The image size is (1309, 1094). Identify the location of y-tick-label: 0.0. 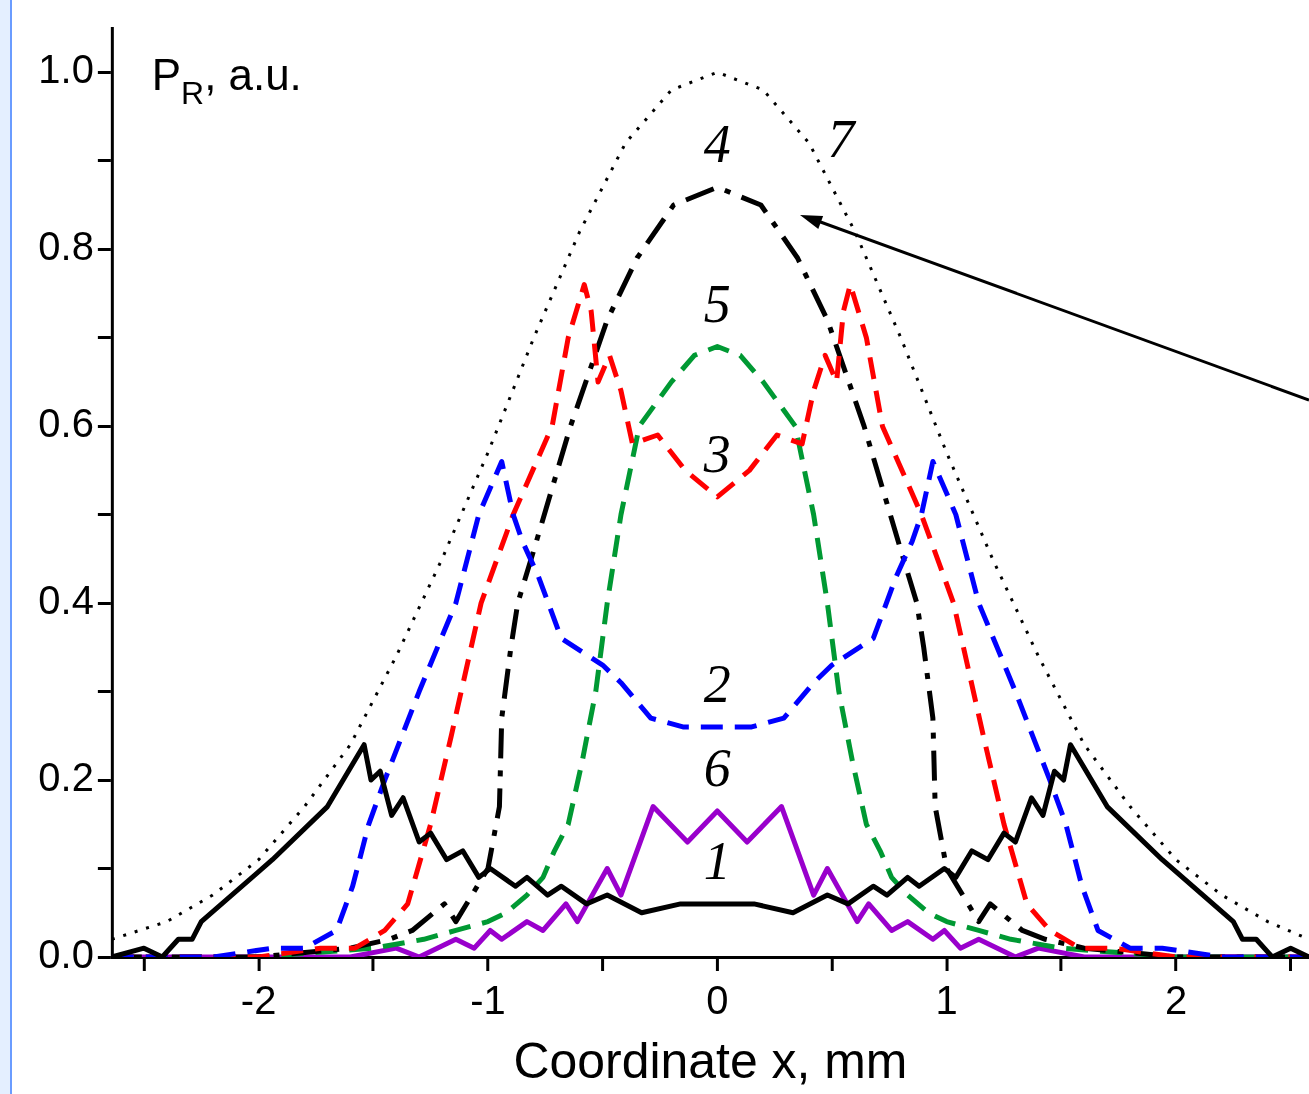
(66, 954).